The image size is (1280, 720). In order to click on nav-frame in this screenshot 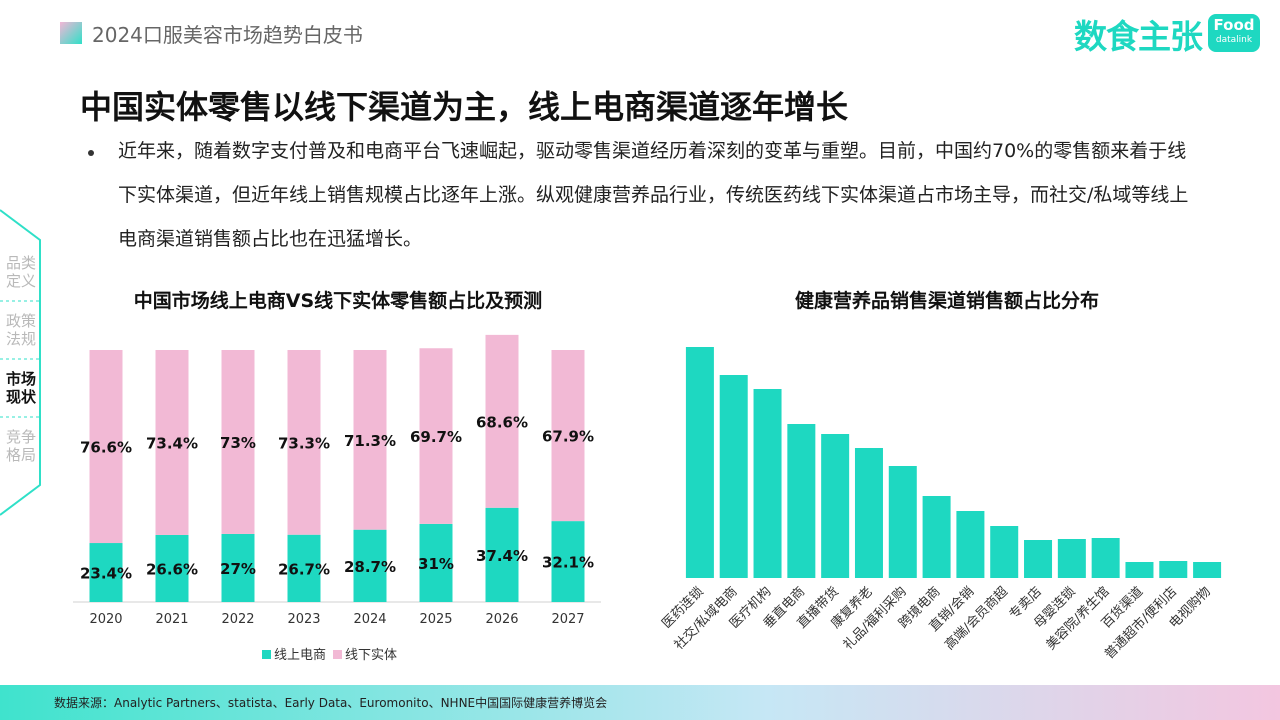, I will do `click(20, 362)`.